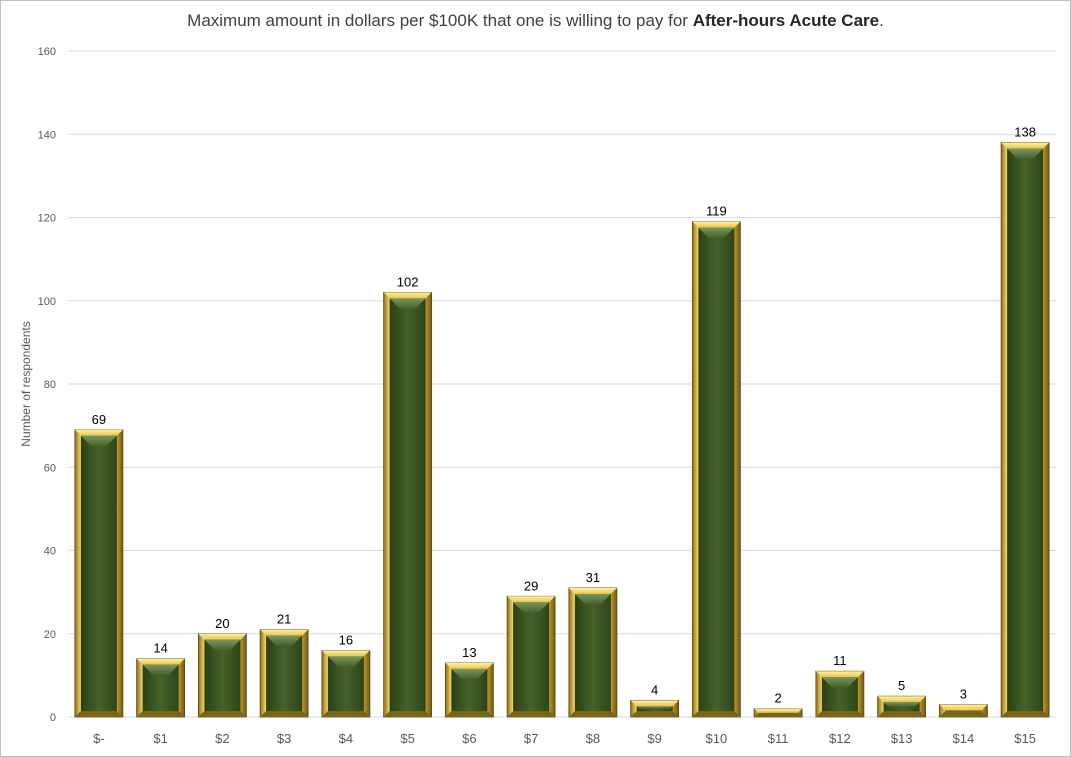  What do you see at coordinates (47, 52) in the screenshot?
I see `y-tick-label: 160` at bounding box center [47, 52].